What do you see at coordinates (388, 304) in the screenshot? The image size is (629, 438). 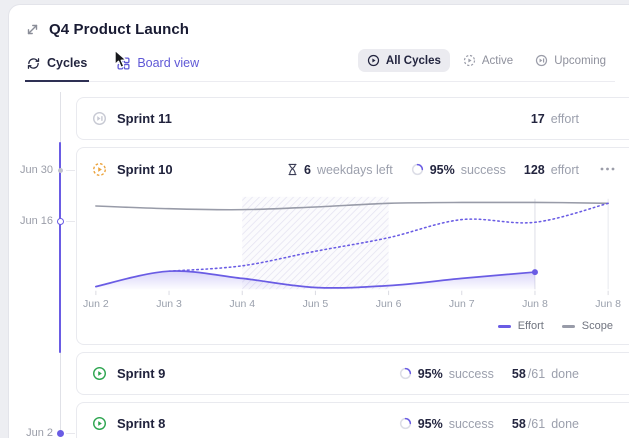 I see `x-axis-label: Jun 6` at bounding box center [388, 304].